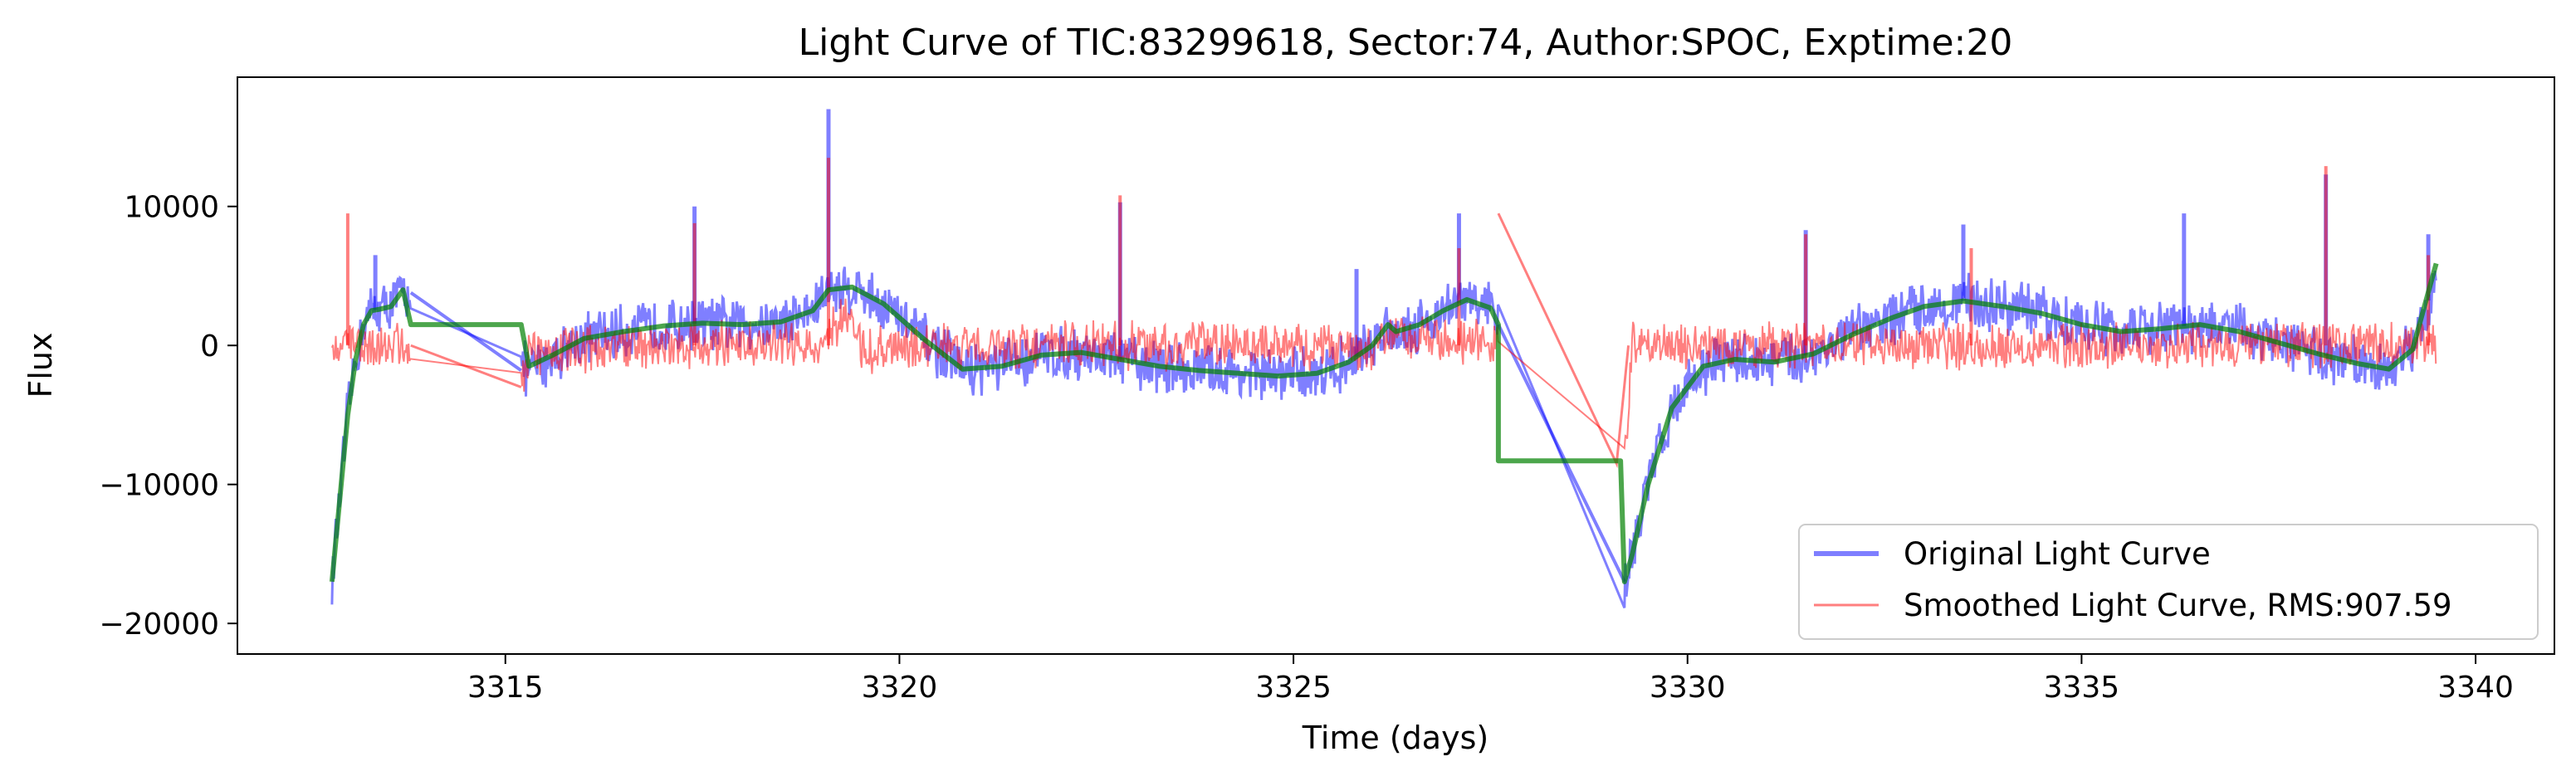  I want to click on x-tick-label: 3320, so click(900, 688).